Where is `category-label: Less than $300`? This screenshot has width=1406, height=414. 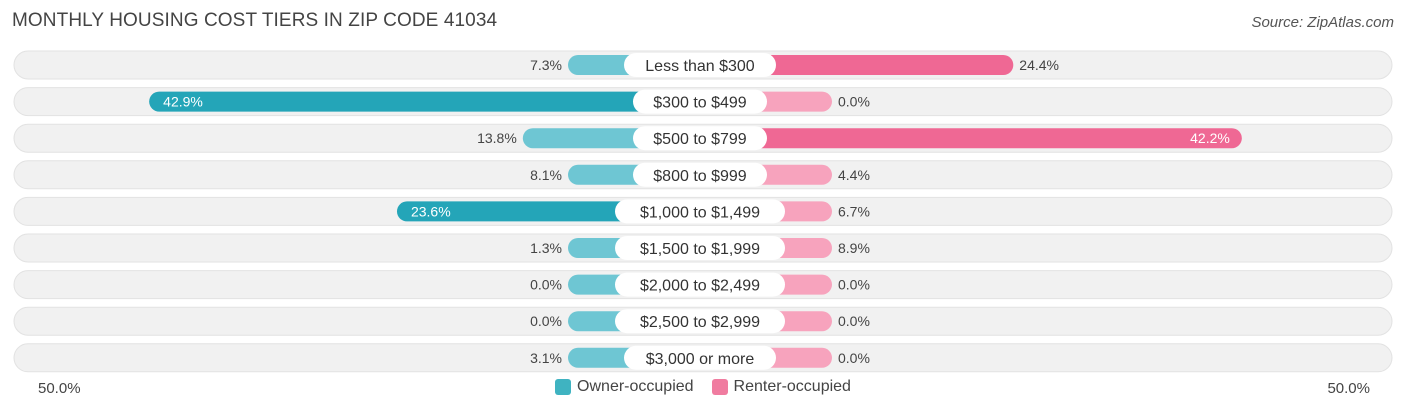
category-label: Less than $300 is located at coordinates (700, 66).